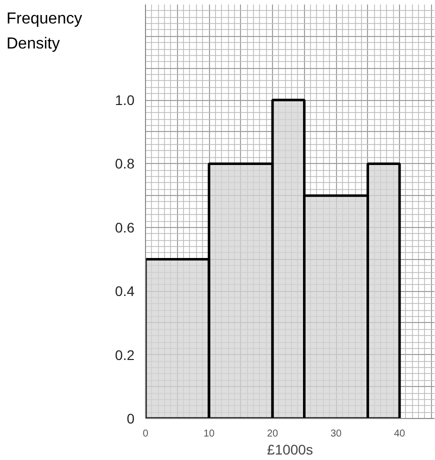  I want to click on y-tick-label: 0.2, so click(125, 354).